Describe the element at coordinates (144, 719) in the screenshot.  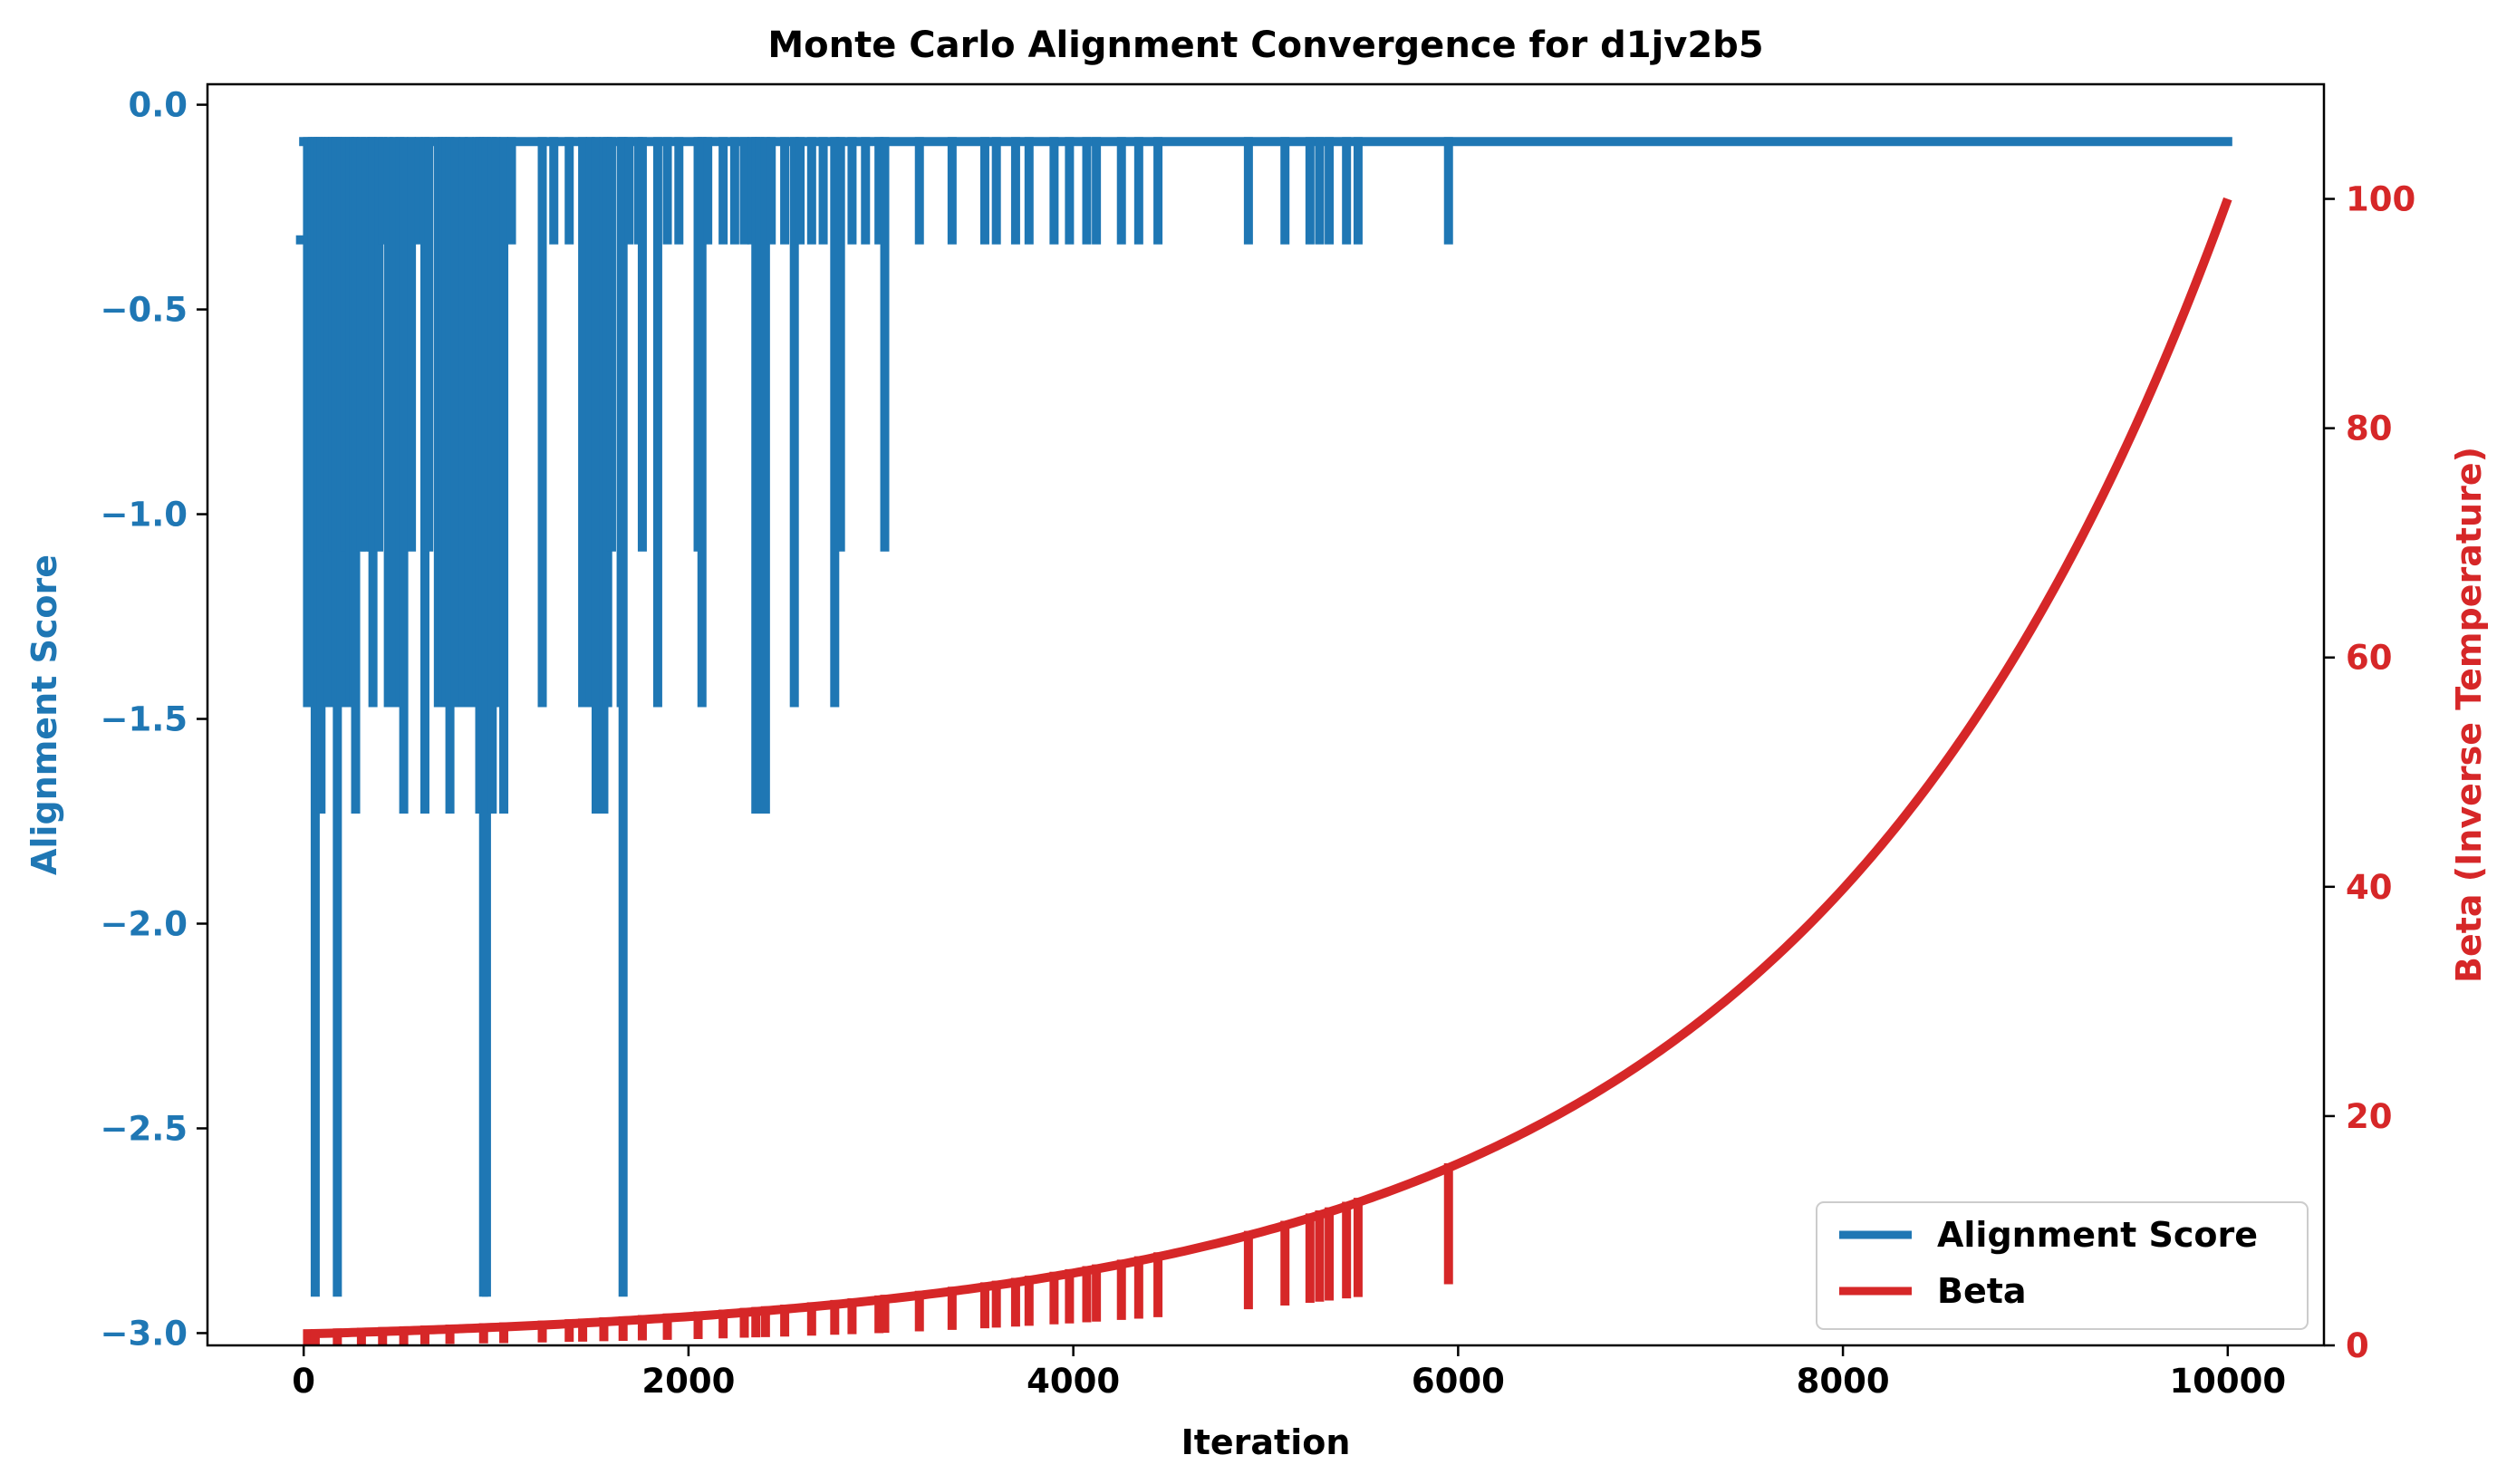
I see `y-left-tick-label: −1.5` at that location.